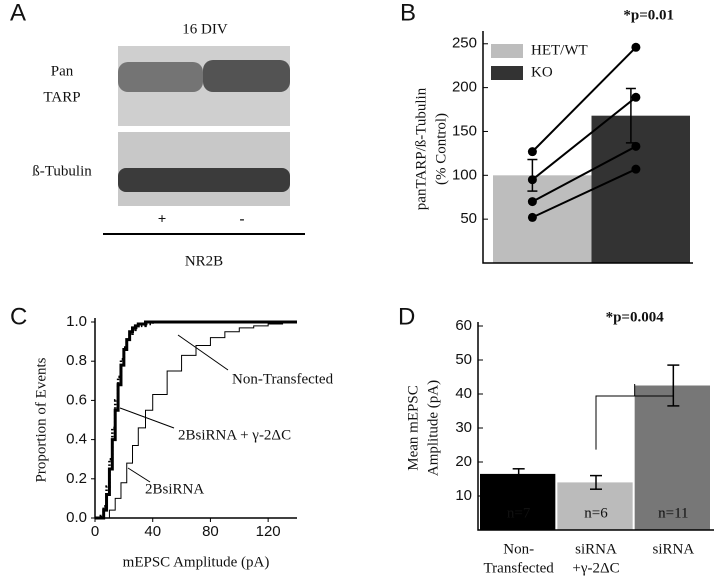  Describe the element at coordinates (204, 261) in the screenshot. I see `x-axis-label: NR2B` at that location.